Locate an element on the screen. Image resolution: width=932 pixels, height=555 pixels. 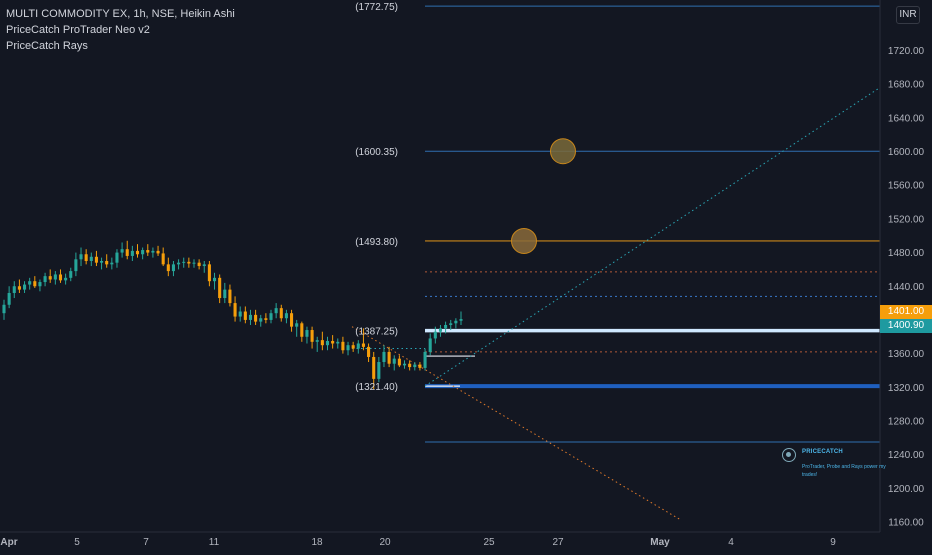
y-tick-label-8: 1480.00 is located at coordinates (906, 253).